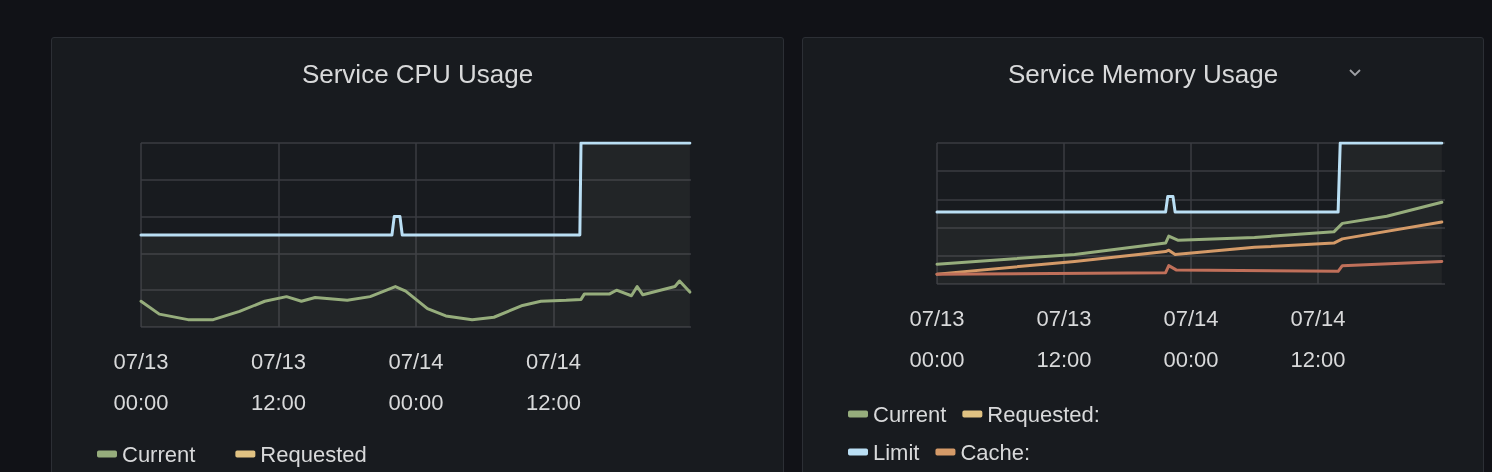 The height and width of the screenshot is (472, 1492). Describe the element at coordinates (995, 452) in the screenshot. I see `legend-label: Cache:` at that location.